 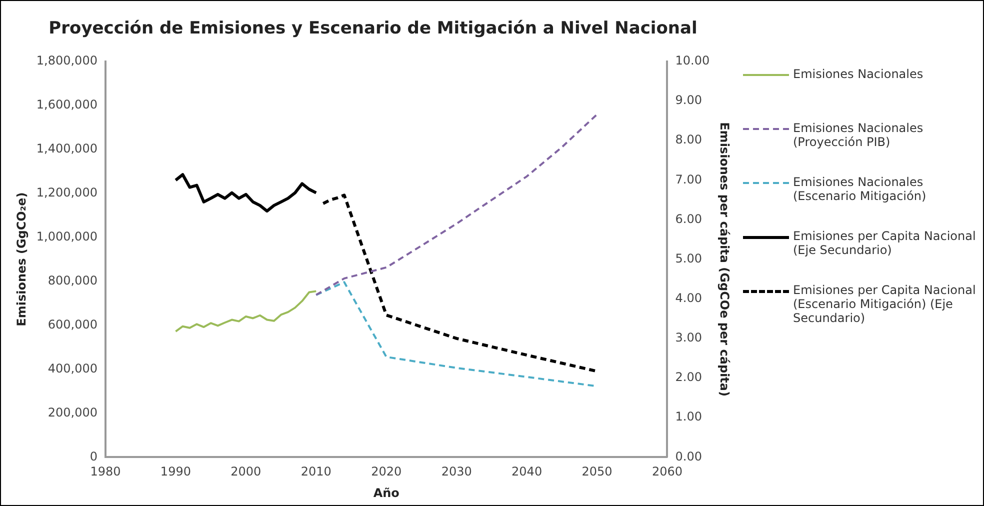 I want to click on y2-tick-label: 4.00, so click(x=688, y=298).